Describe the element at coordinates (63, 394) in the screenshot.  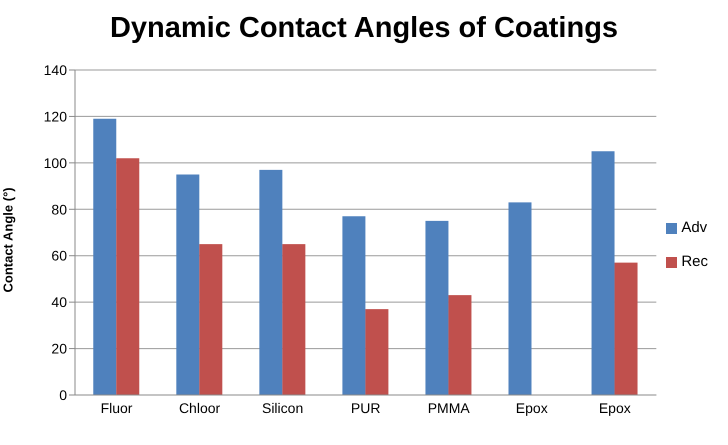
I see `y-tick-label: 0` at that location.